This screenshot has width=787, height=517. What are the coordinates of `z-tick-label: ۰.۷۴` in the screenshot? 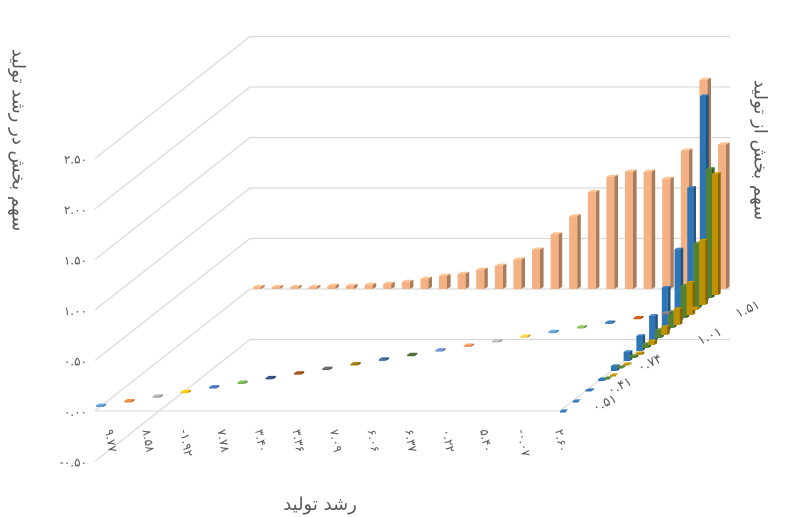 It's located at (649, 363).